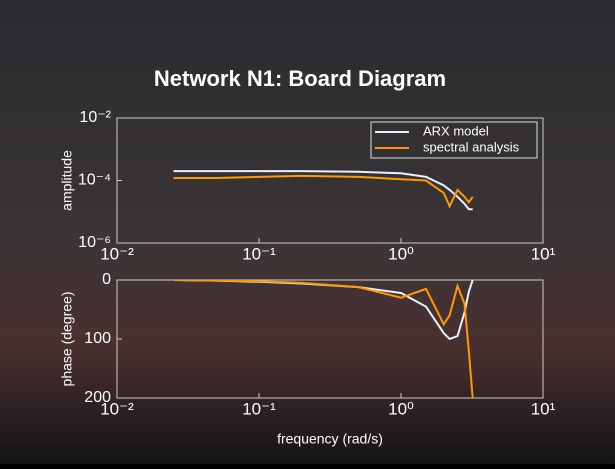  I want to click on y-tick-label: 10⁻², so click(95, 117).